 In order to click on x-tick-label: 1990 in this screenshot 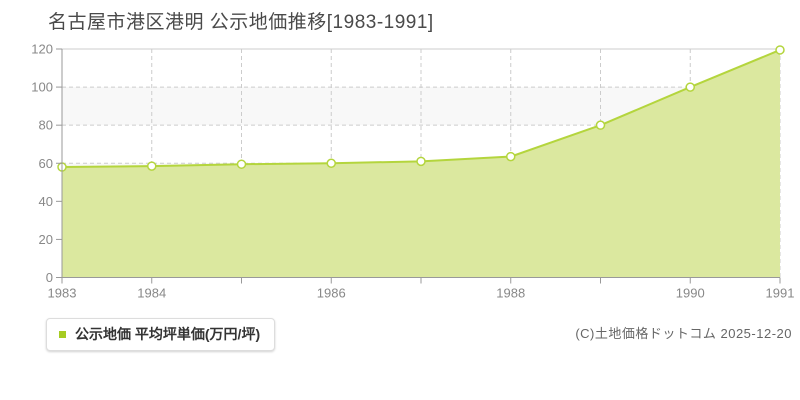, I will do `click(690, 293)`.